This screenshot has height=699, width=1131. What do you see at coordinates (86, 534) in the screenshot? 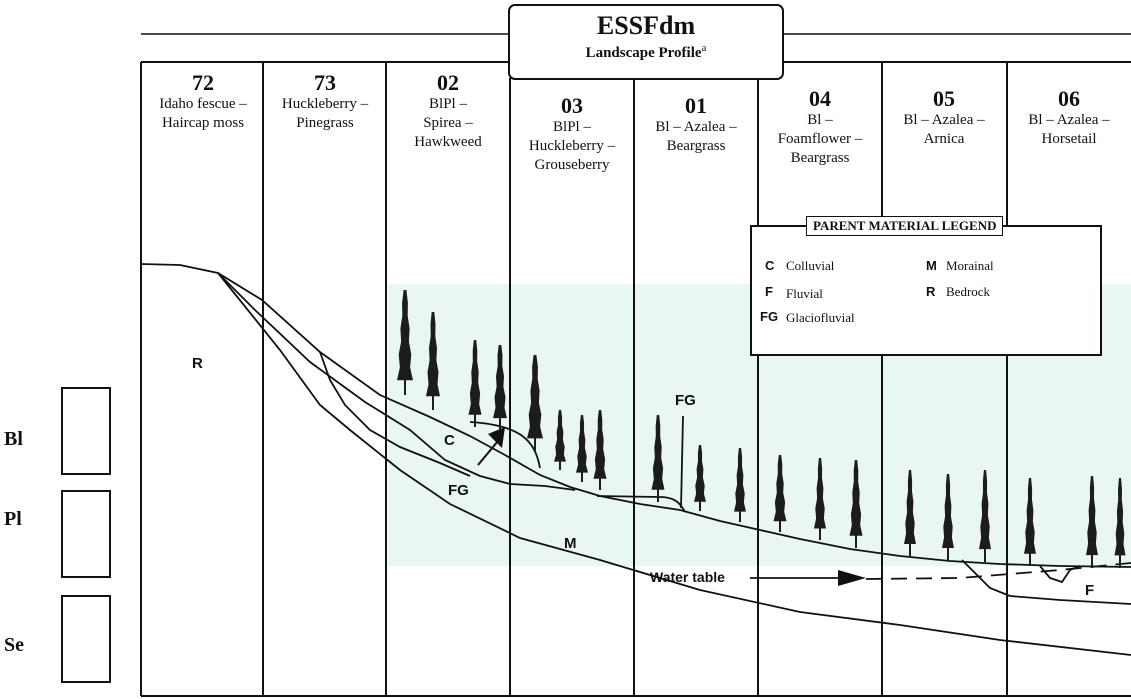
I see `species-box-pl` at bounding box center [86, 534].